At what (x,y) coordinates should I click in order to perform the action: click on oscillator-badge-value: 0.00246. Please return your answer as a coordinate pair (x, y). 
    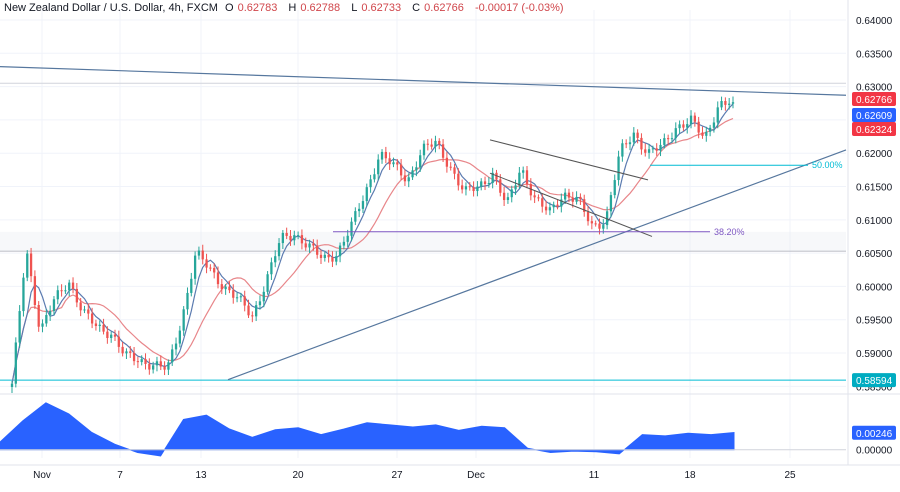
    Looking at the image, I should click on (874, 434).